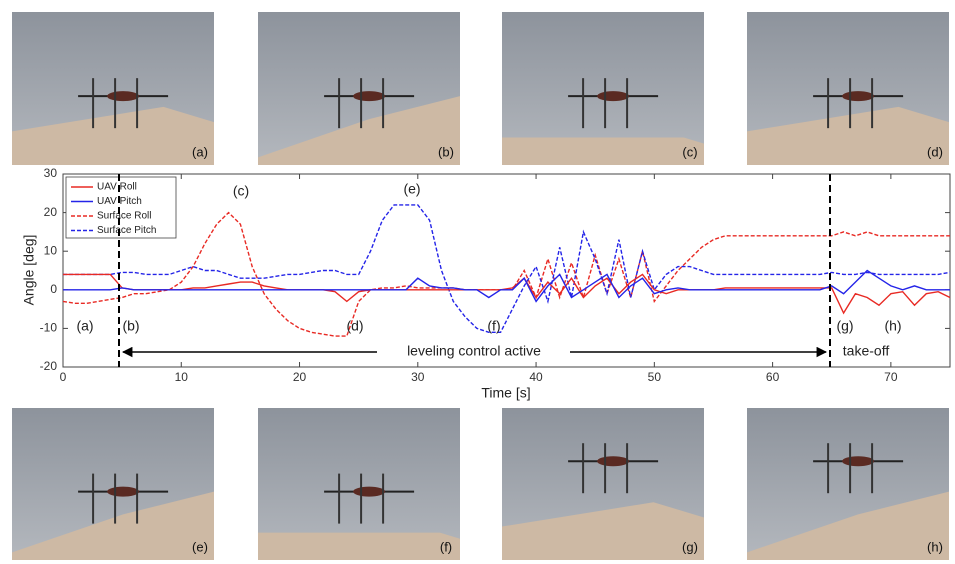 Image resolution: width=955 pixels, height=564 pixels. I want to click on y-axis-label: Angle [deg], so click(29, 270).